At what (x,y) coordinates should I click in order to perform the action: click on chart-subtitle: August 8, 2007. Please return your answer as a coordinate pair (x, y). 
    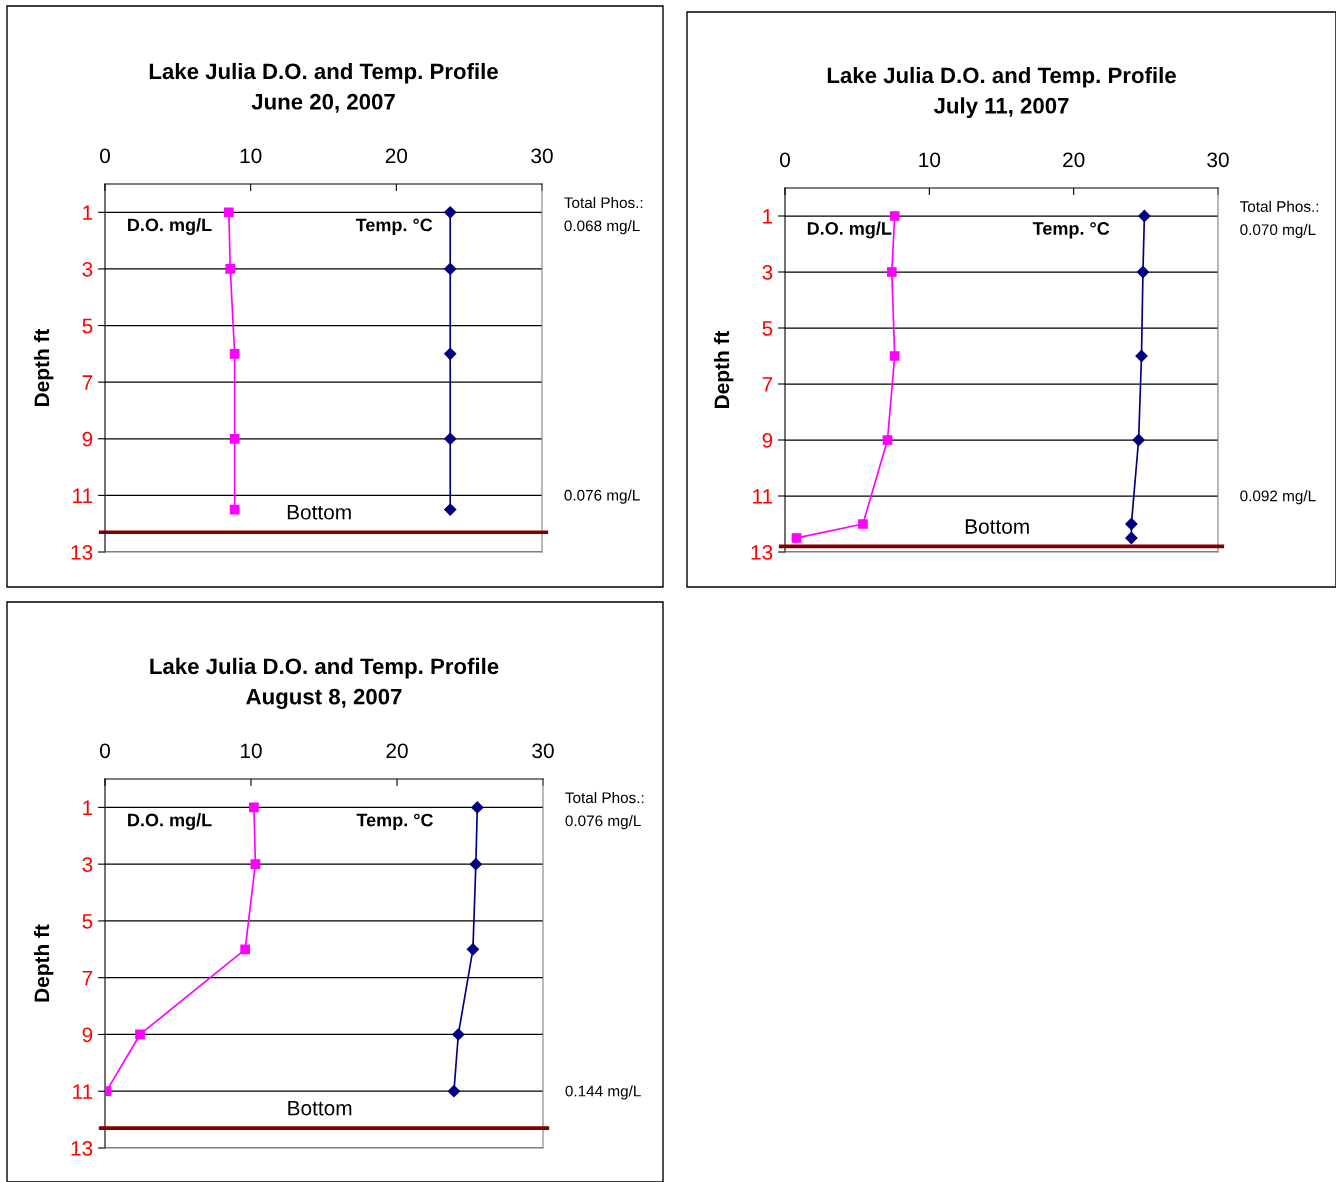
    Looking at the image, I should click on (324, 698).